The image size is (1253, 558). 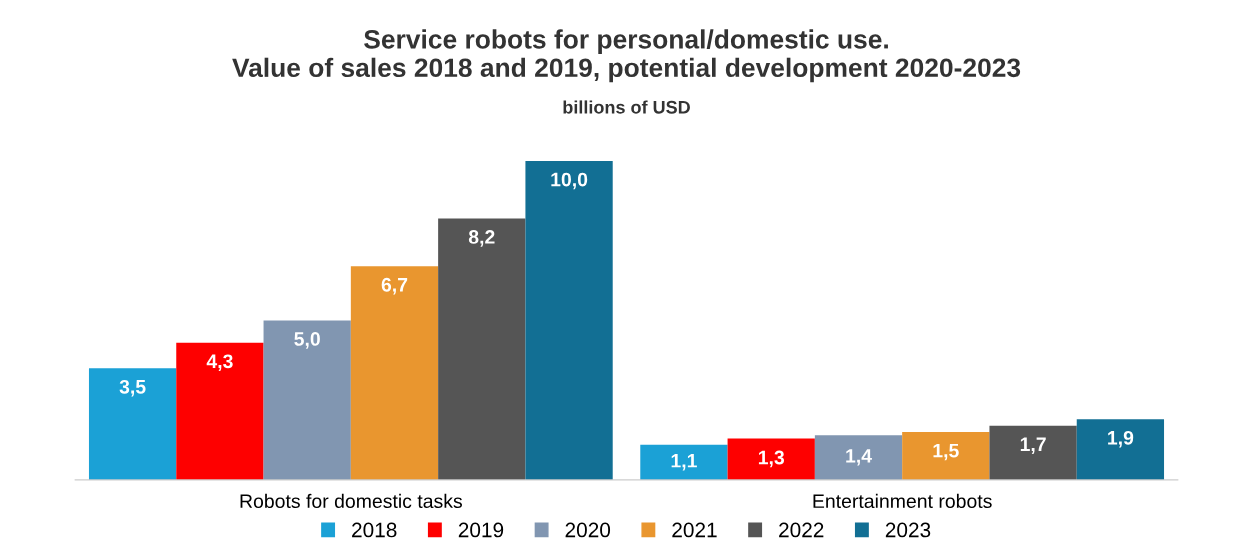 I want to click on data-label: 6,7, so click(x=394, y=286).